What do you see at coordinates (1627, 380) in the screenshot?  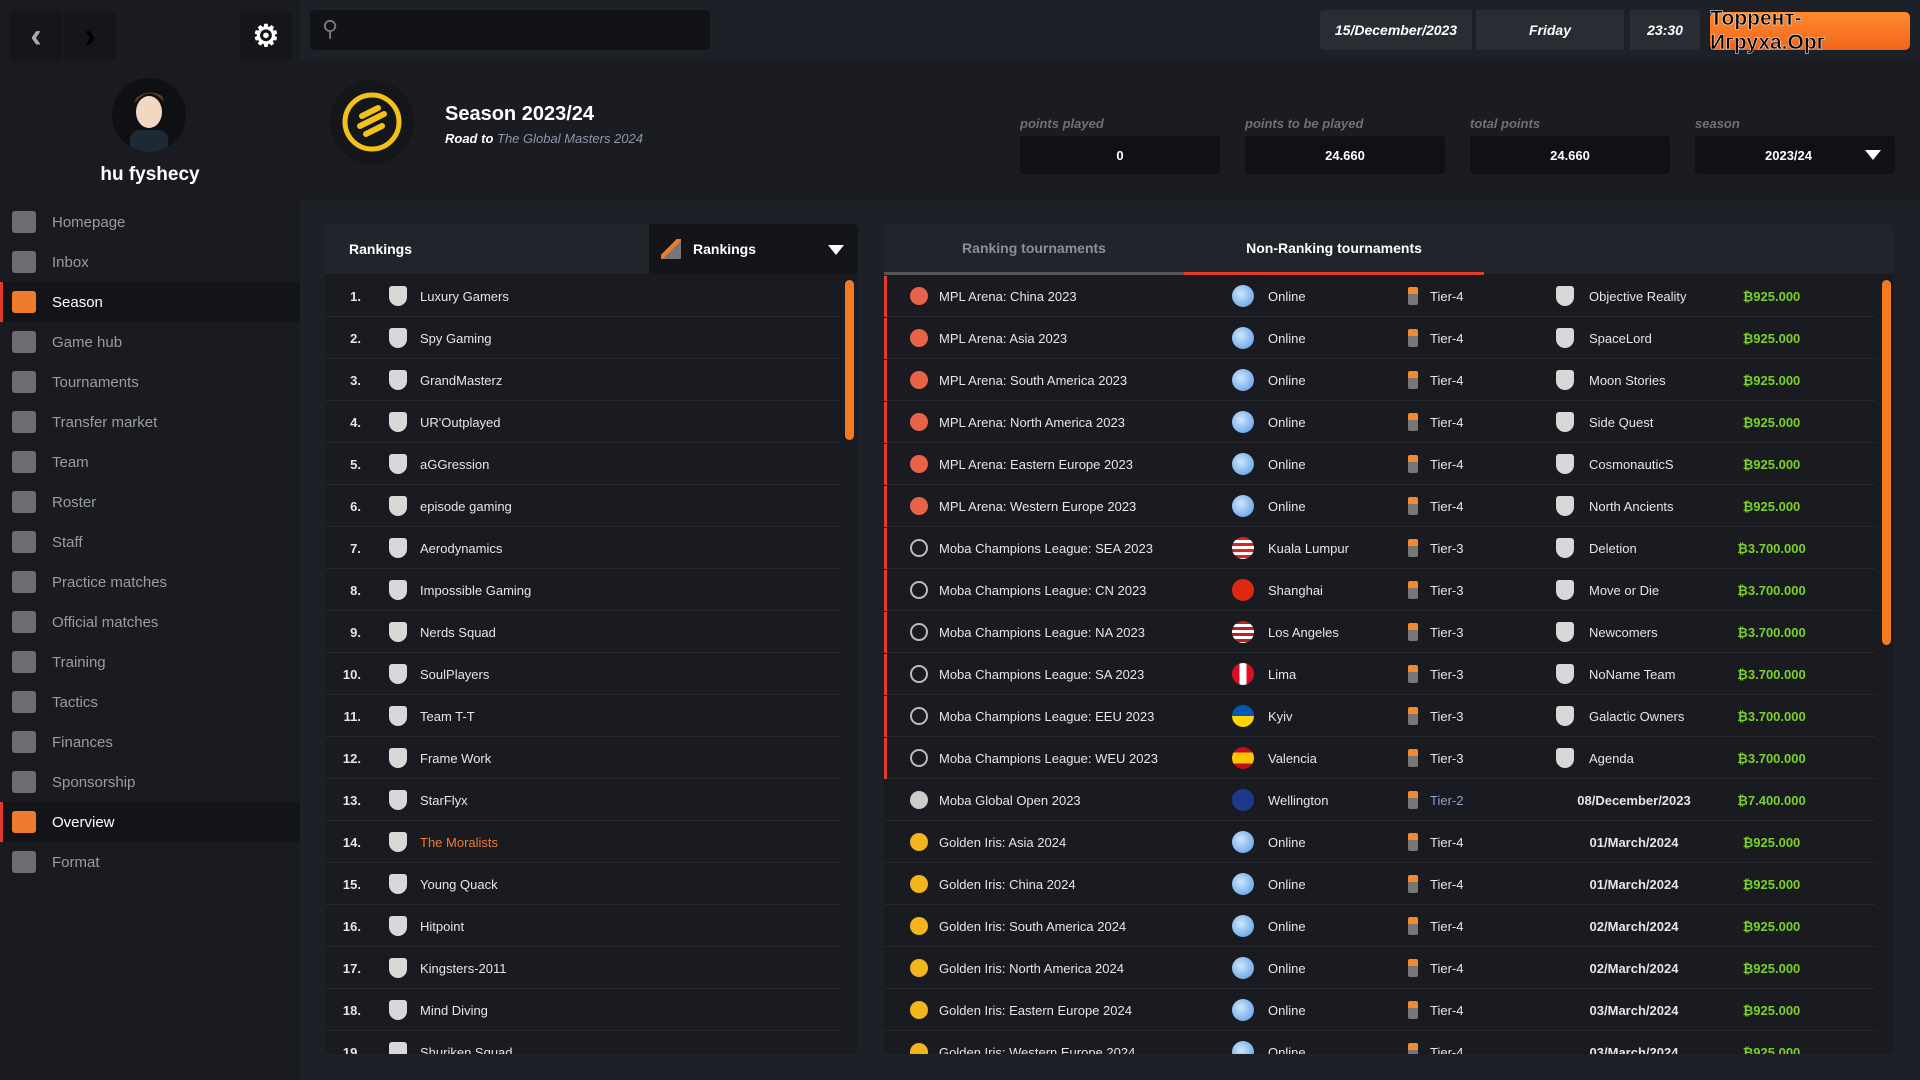 I see `winner-name: Moon Stories` at bounding box center [1627, 380].